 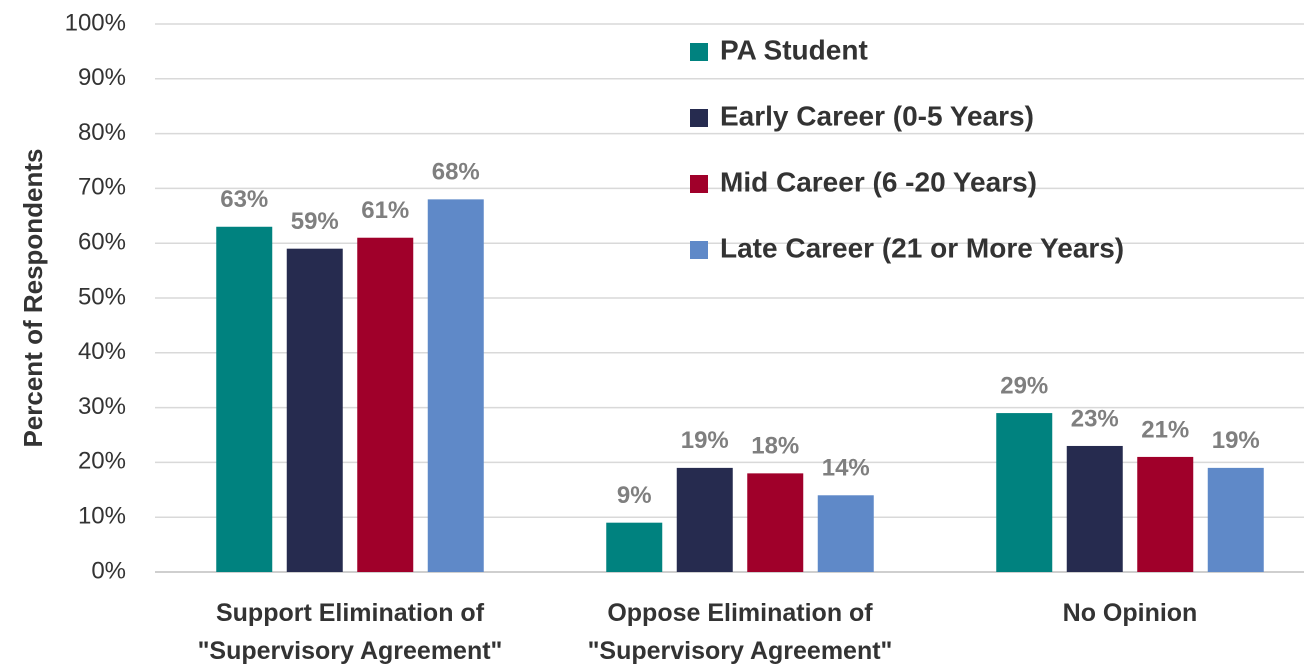 What do you see at coordinates (102, 351) in the screenshot?
I see `y-tick-label: 40%` at bounding box center [102, 351].